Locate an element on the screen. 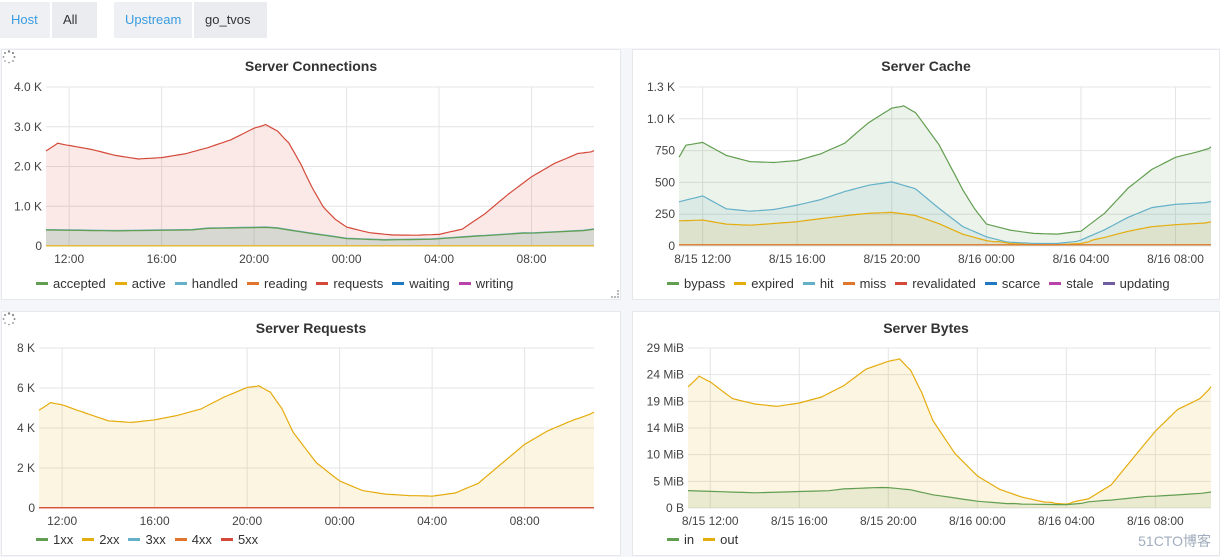 The height and width of the screenshot is (557, 1220). legend-label: handled is located at coordinates (215, 283).